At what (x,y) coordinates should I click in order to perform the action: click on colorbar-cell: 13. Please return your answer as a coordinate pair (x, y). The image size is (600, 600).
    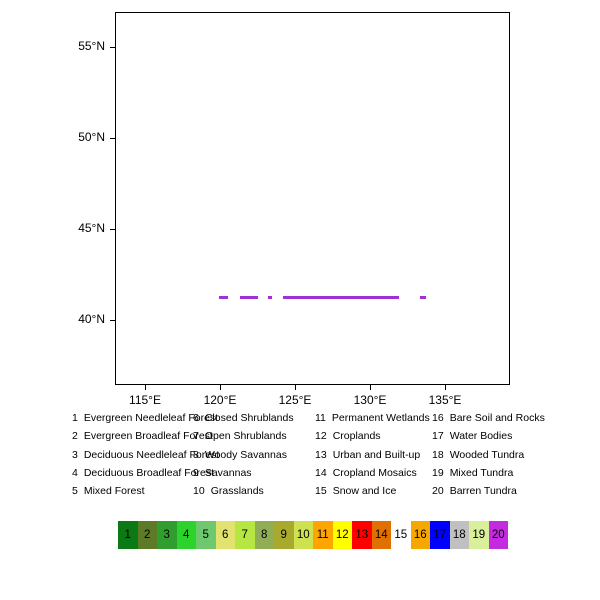
    Looking at the image, I should click on (362, 535).